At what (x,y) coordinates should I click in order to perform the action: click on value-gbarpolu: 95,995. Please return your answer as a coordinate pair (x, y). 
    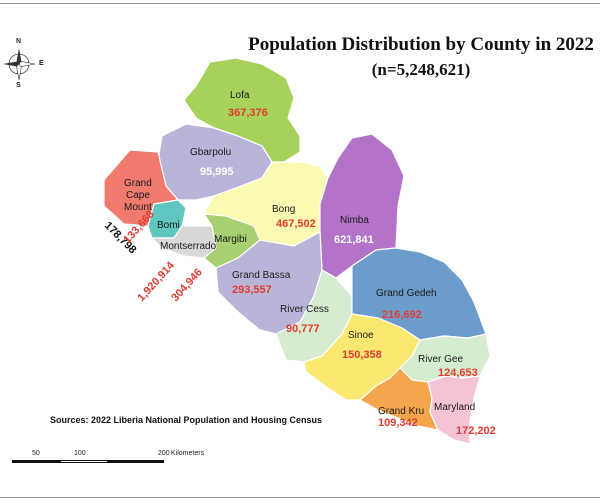
    Looking at the image, I should click on (217, 172).